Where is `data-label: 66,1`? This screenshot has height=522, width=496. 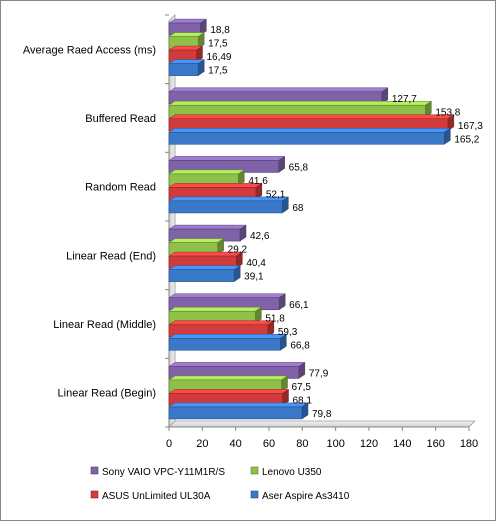
data-label: 66,1 is located at coordinates (299, 305).